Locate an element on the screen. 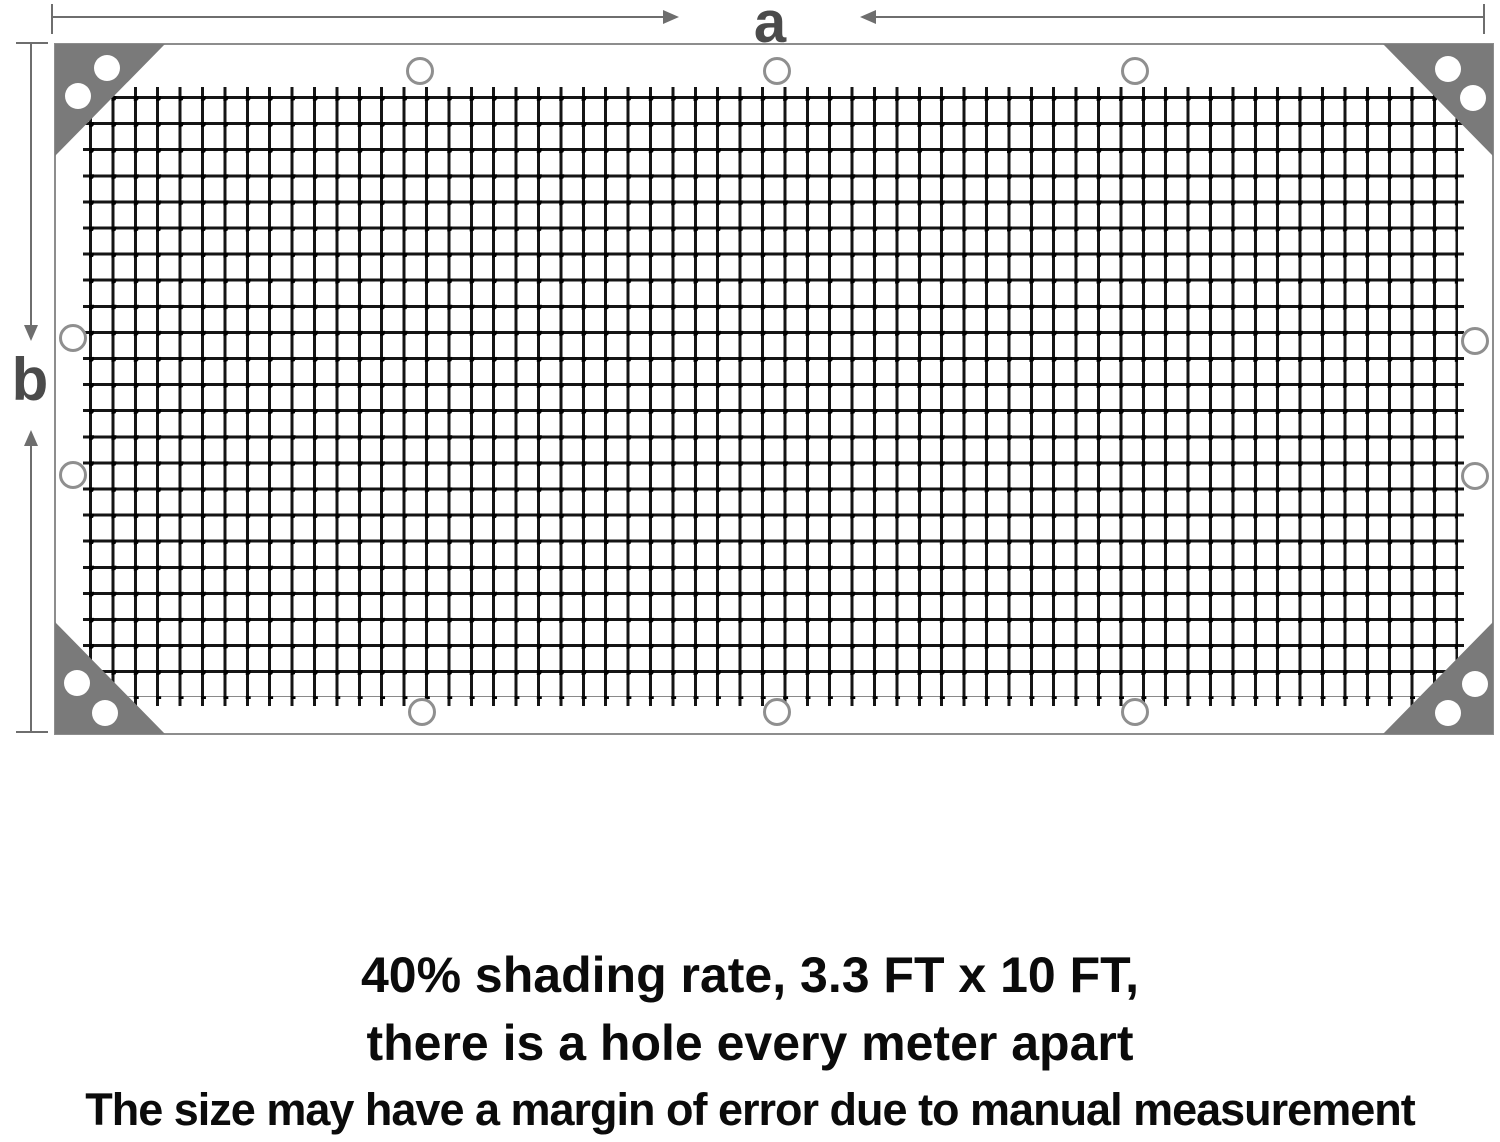  arrow-up-icon is located at coordinates (31, 438).